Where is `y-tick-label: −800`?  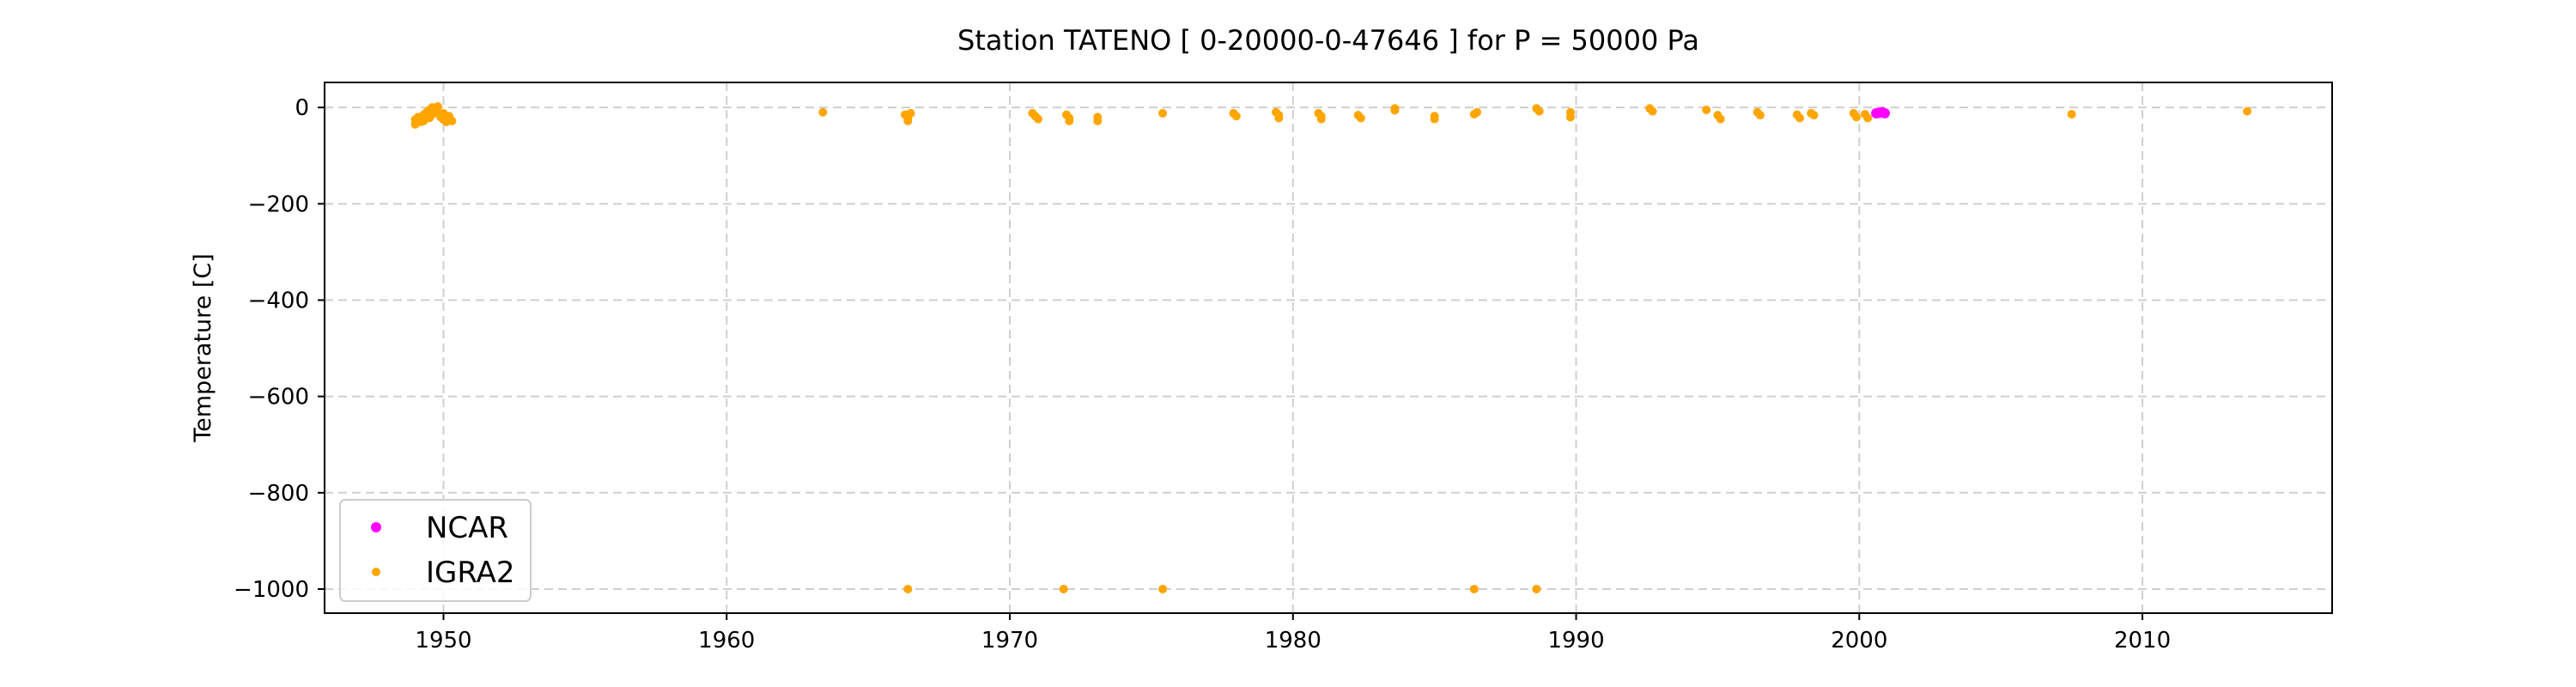
y-tick-label: −800 is located at coordinates (279, 494).